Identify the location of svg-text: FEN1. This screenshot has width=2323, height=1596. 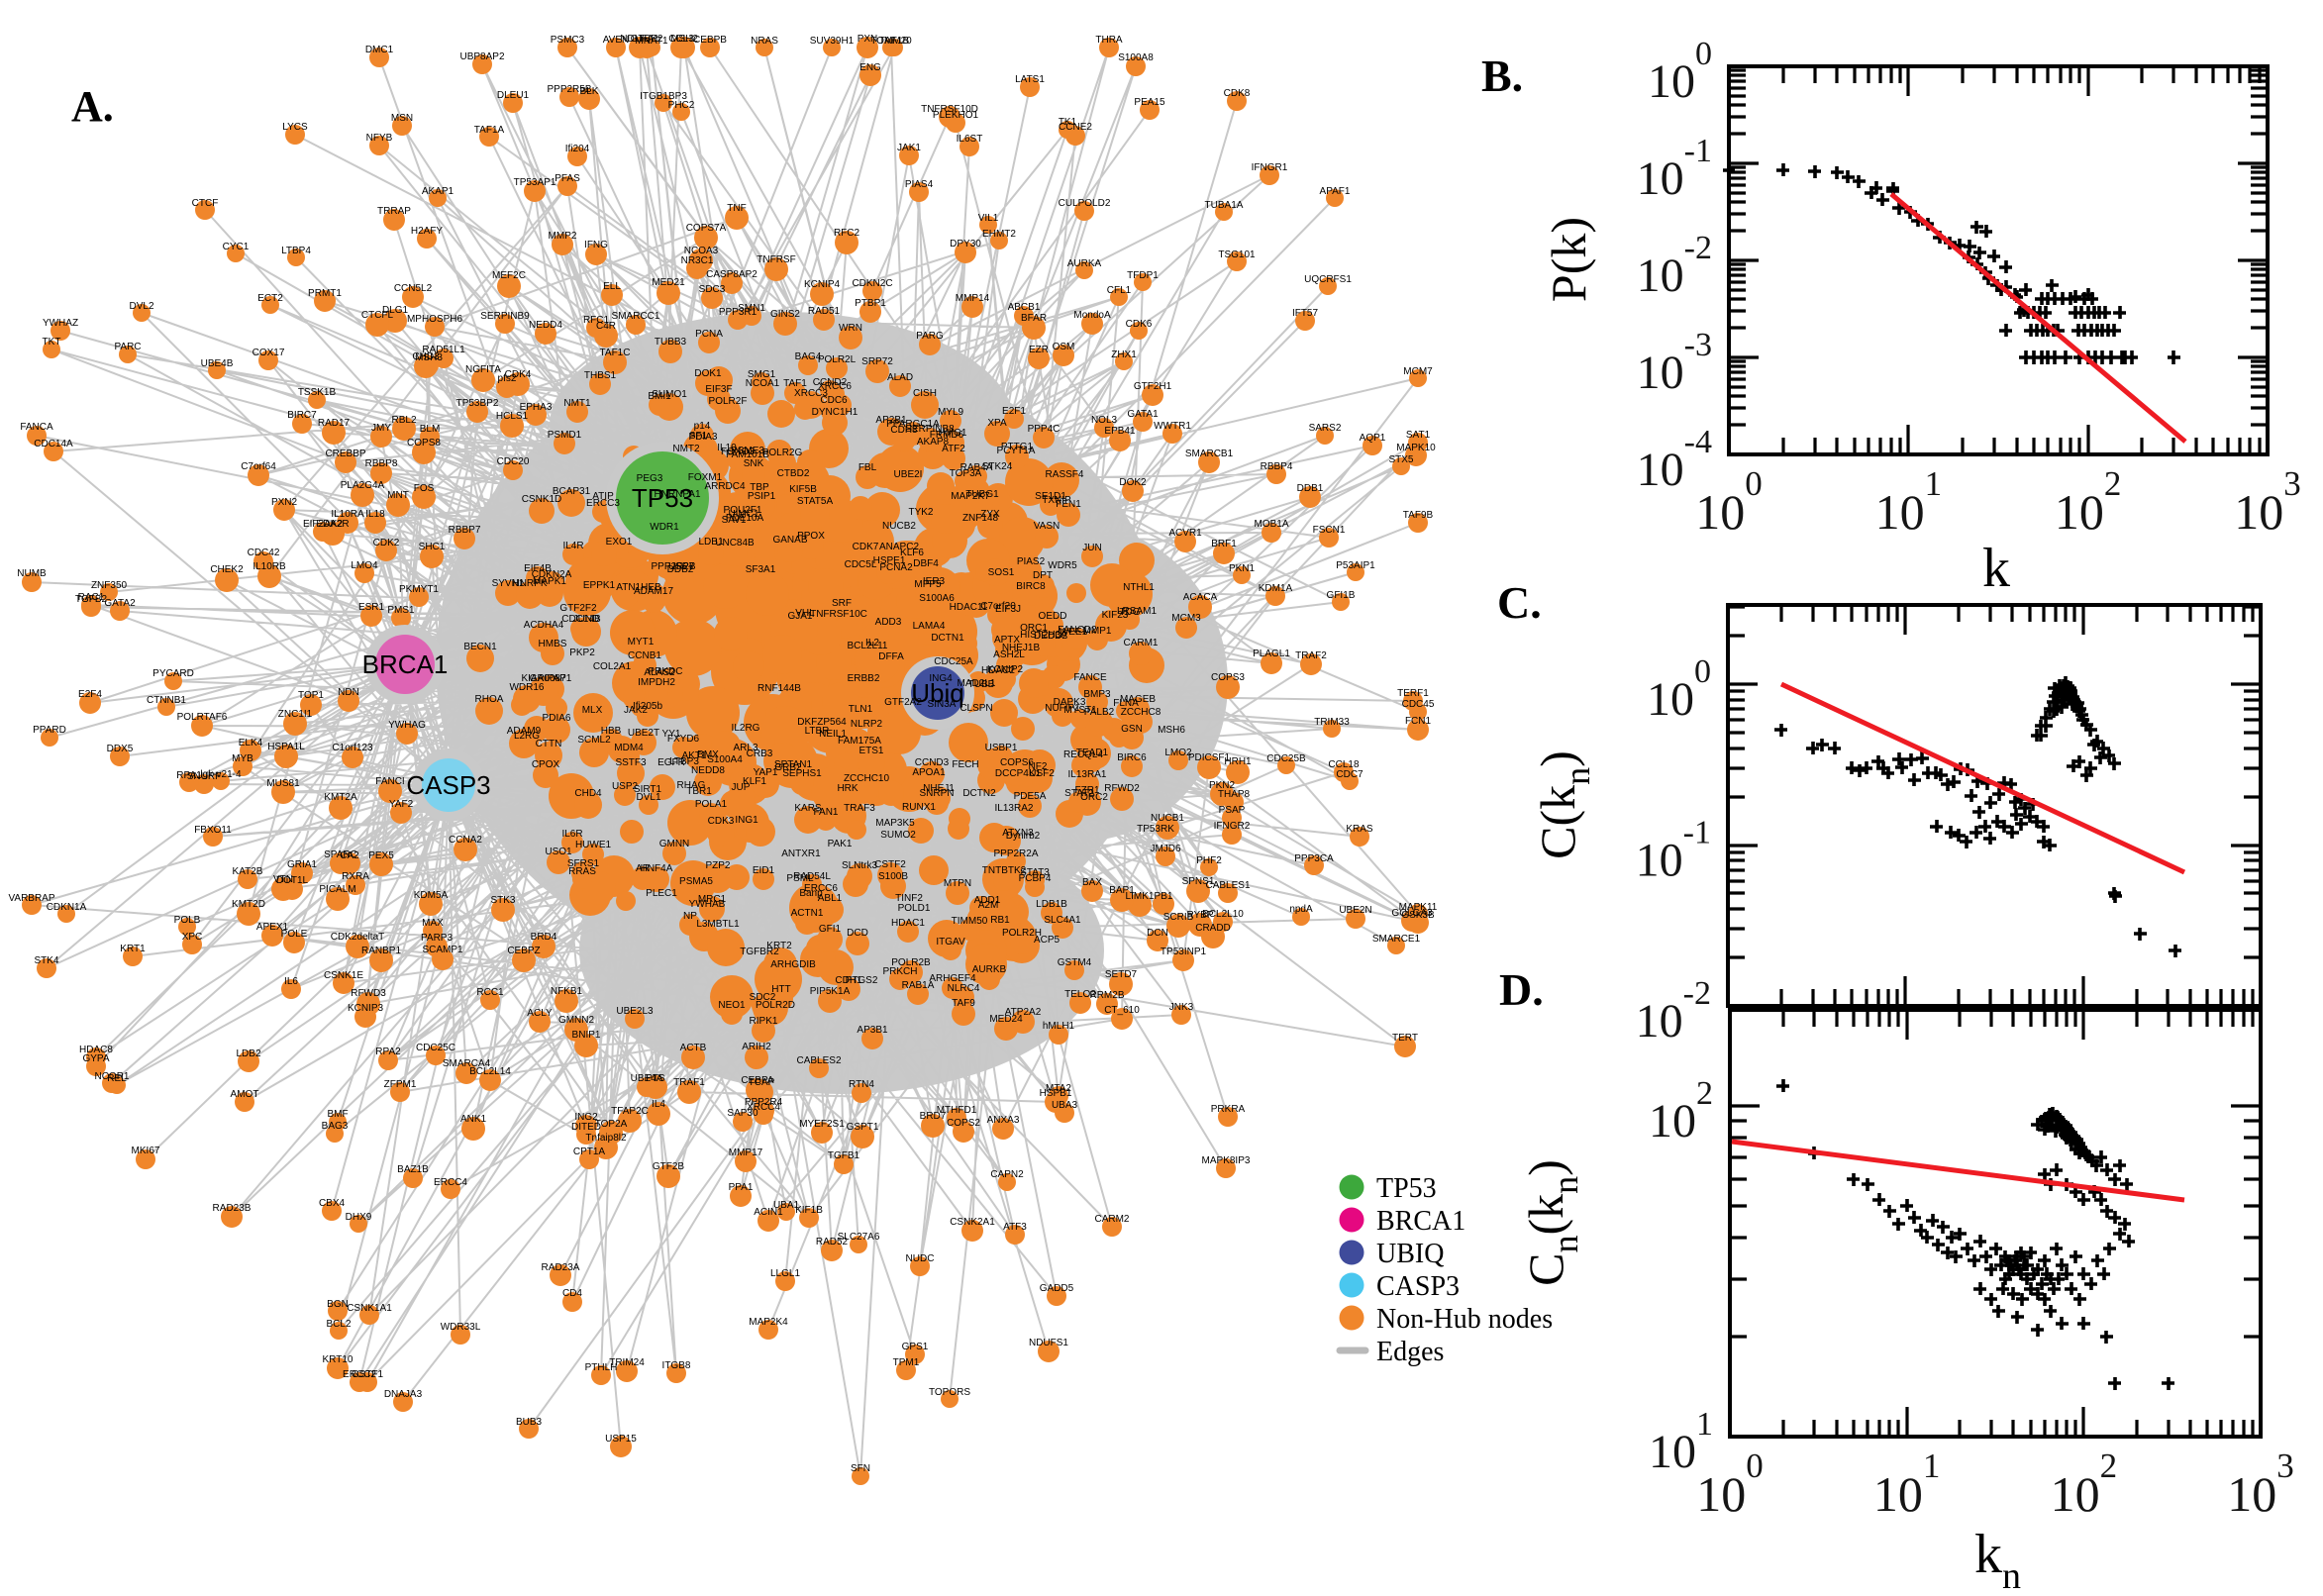
(1068, 504).